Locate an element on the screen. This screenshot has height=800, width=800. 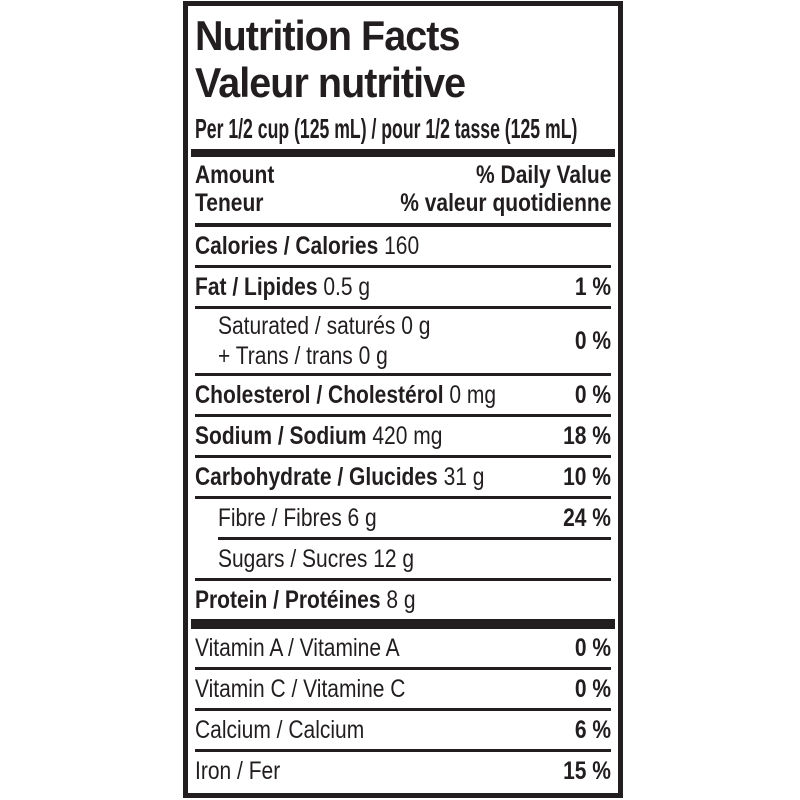
row-divider-calcium is located at coordinates (403, 709).